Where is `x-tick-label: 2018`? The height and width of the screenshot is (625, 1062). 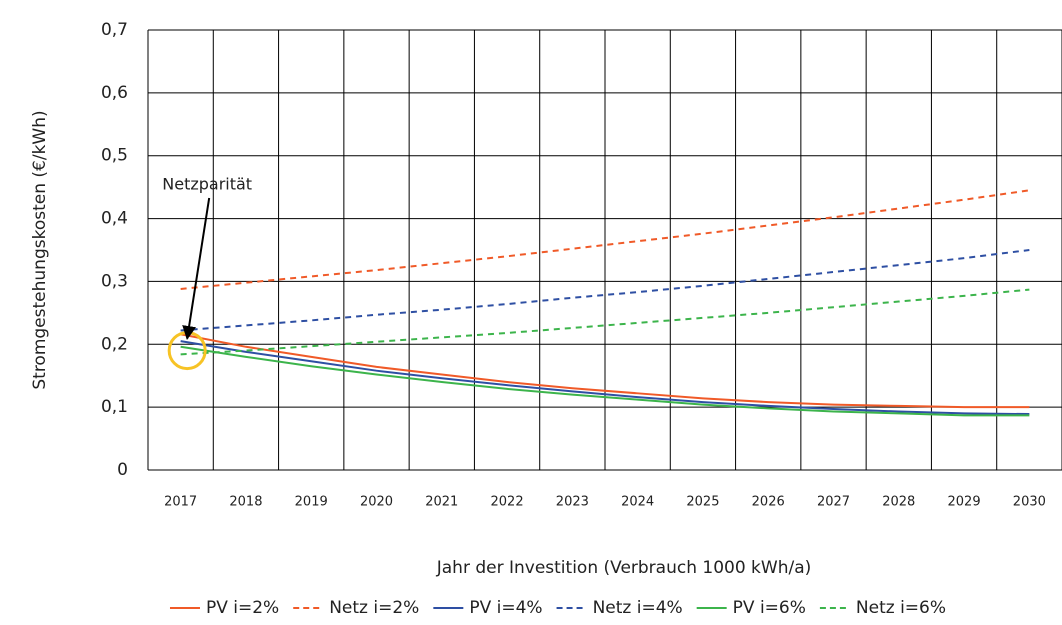
x-tick-label: 2018 is located at coordinates (245, 502).